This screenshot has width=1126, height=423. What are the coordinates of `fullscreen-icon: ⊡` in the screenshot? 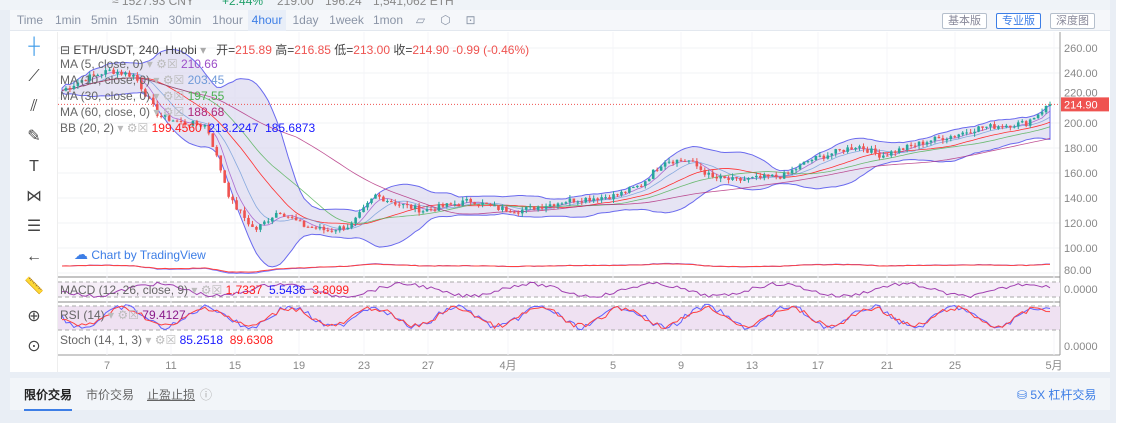 It's located at (470, 20).